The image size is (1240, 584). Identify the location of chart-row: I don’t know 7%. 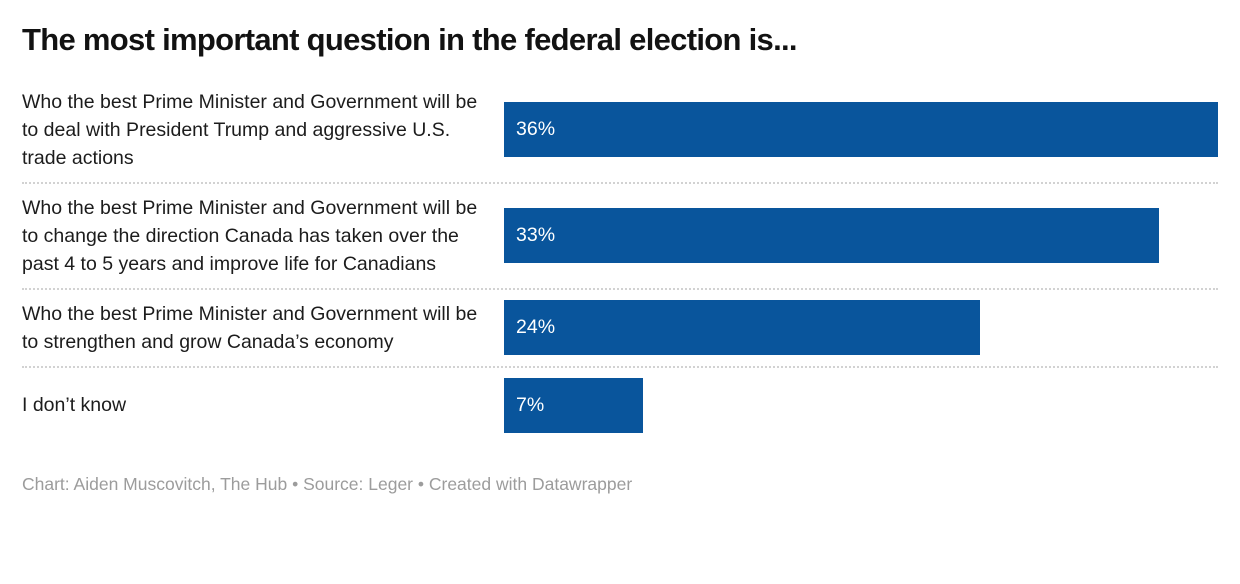
(620, 404).